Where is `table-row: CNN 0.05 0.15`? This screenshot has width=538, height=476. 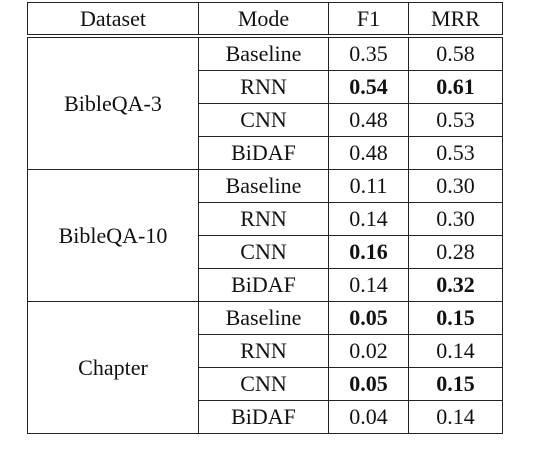 table-row: CNN 0.05 0.15 is located at coordinates (265, 384).